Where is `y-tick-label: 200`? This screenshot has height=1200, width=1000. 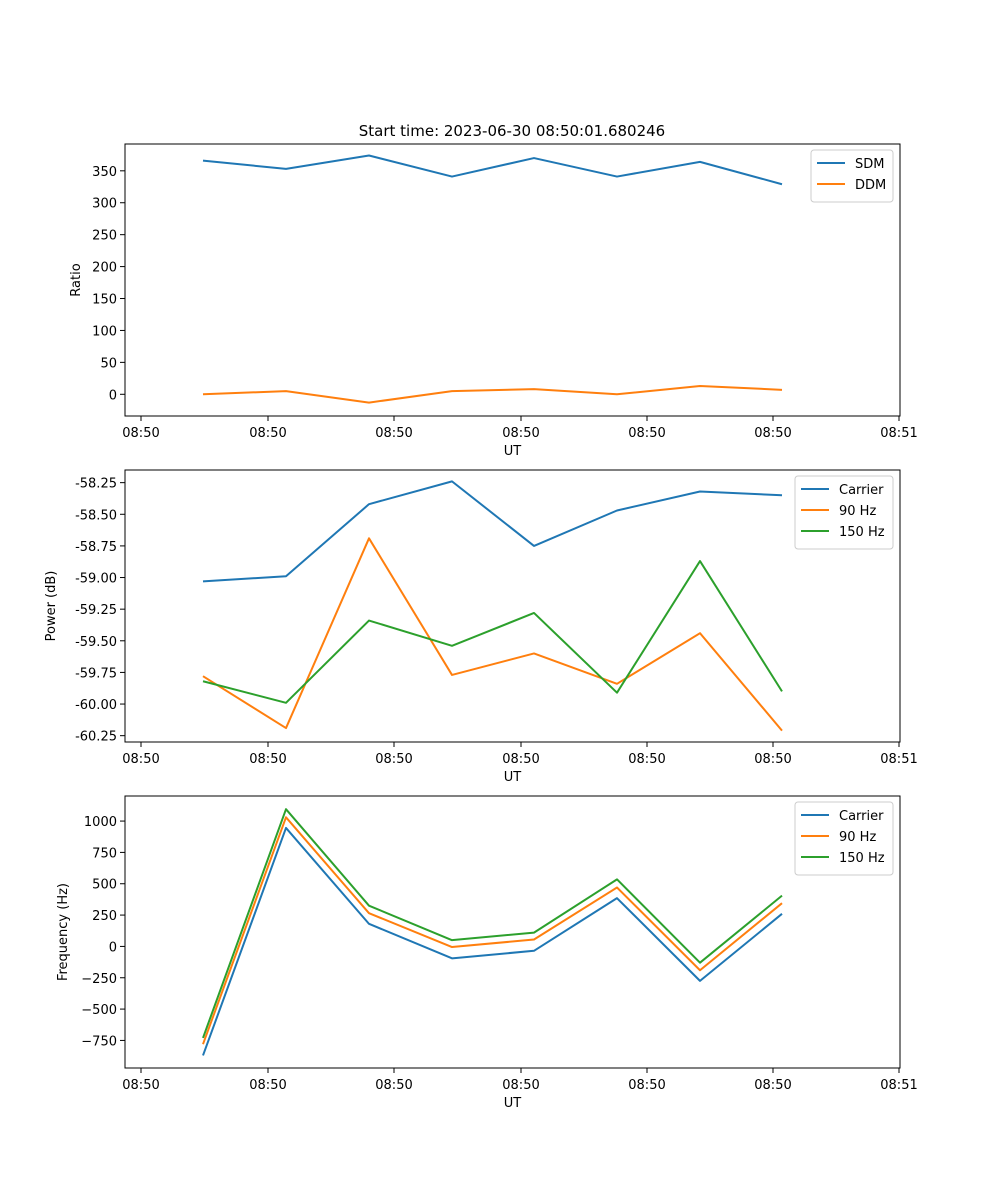 y-tick-label: 200 is located at coordinates (104, 268).